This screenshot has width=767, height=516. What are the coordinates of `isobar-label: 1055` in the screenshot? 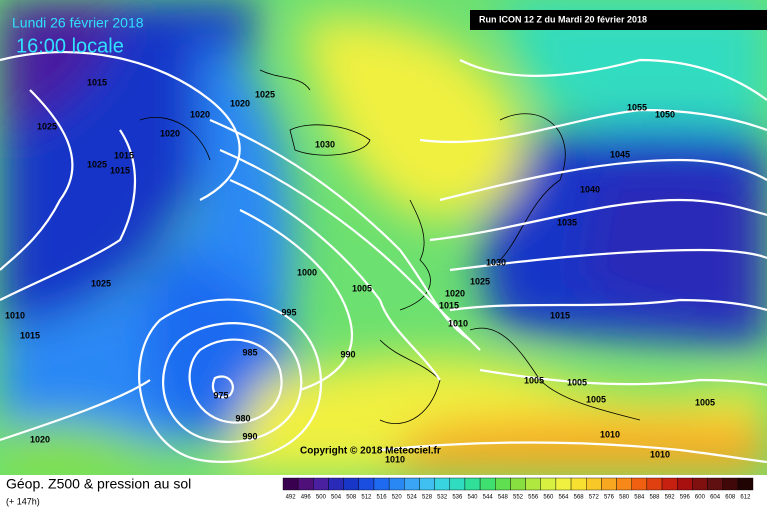 It's located at (637, 107).